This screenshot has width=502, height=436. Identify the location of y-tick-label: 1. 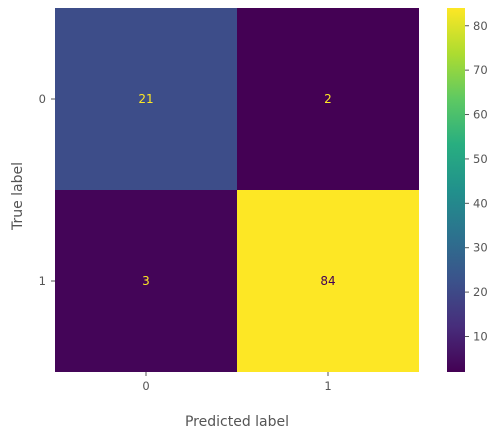
(42, 281).